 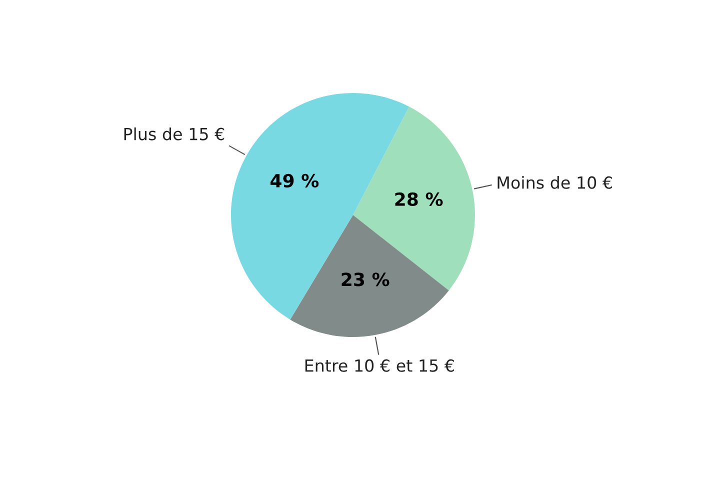 I want to click on slice-label: Moins de 10 €, so click(x=555, y=182).